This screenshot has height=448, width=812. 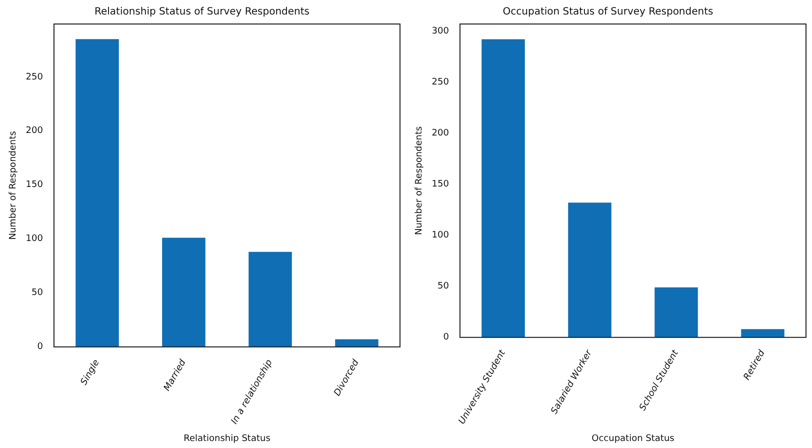 I want to click on x-axis-title: Relationship Status, so click(x=227, y=439).